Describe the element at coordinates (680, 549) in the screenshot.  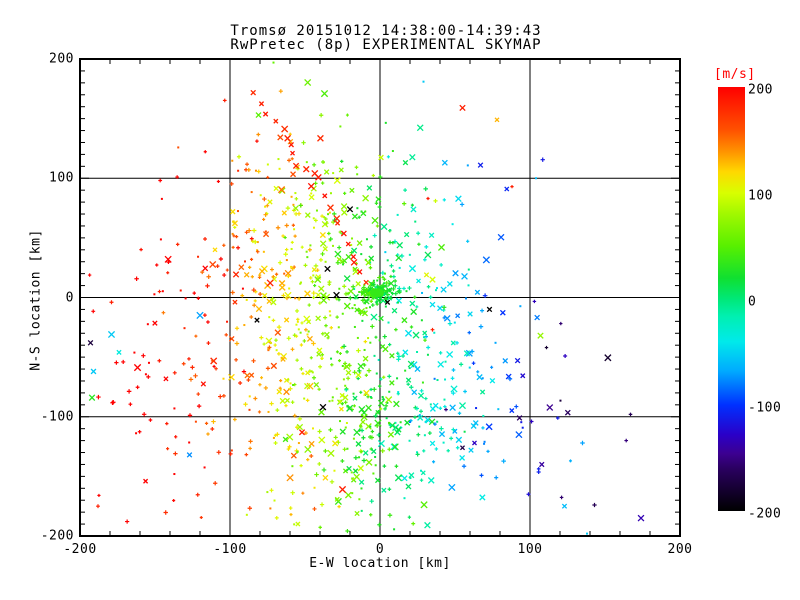
I see `x-tick-label: 200` at that location.